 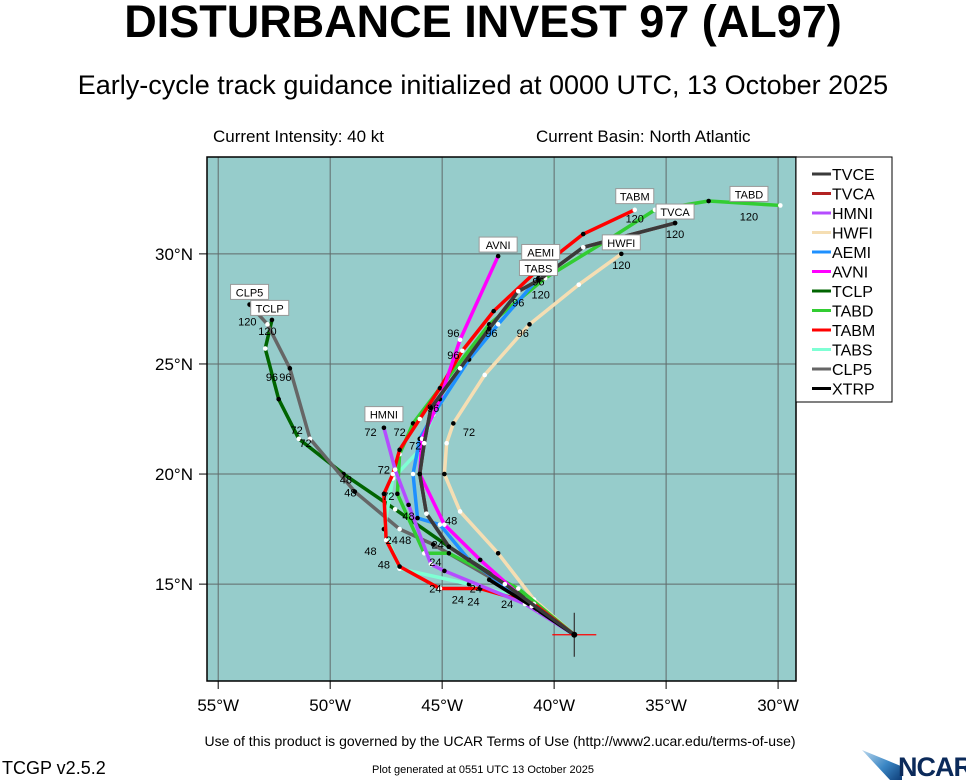 I want to click on model-label-group: TABD, so click(x=749, y=193).